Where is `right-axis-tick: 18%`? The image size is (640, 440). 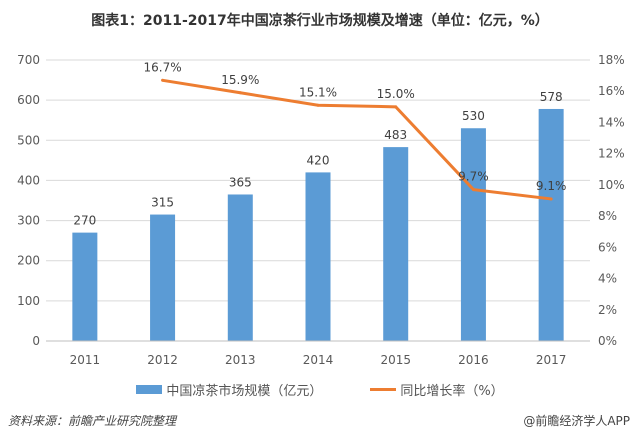 right-axis-tick: 18% is located at coordinates (611, 60).